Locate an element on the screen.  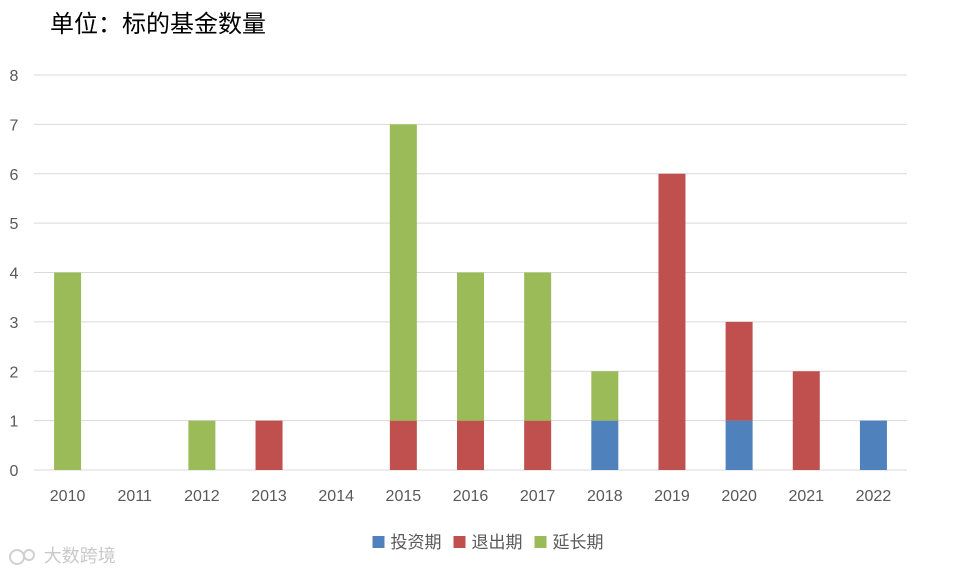
y-tick-label: 4 is located at coordinates (14, 274).